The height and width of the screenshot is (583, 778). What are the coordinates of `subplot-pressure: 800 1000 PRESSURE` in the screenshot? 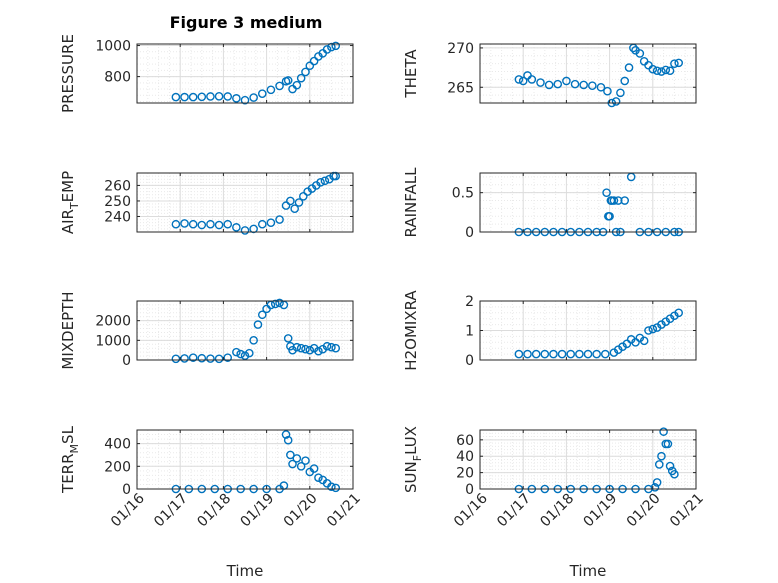 It's located at (206, 73).